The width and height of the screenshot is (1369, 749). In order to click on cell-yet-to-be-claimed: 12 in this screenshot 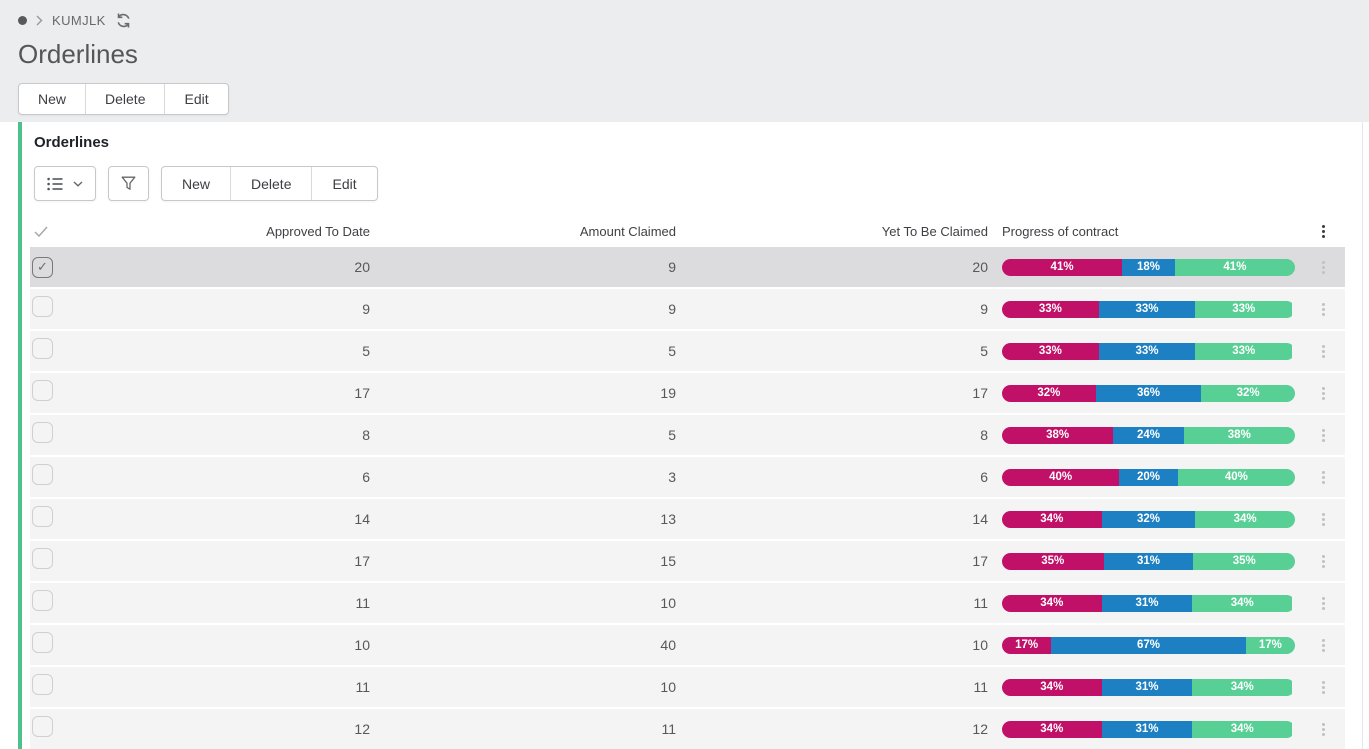, I will do `click(980, 729)`.